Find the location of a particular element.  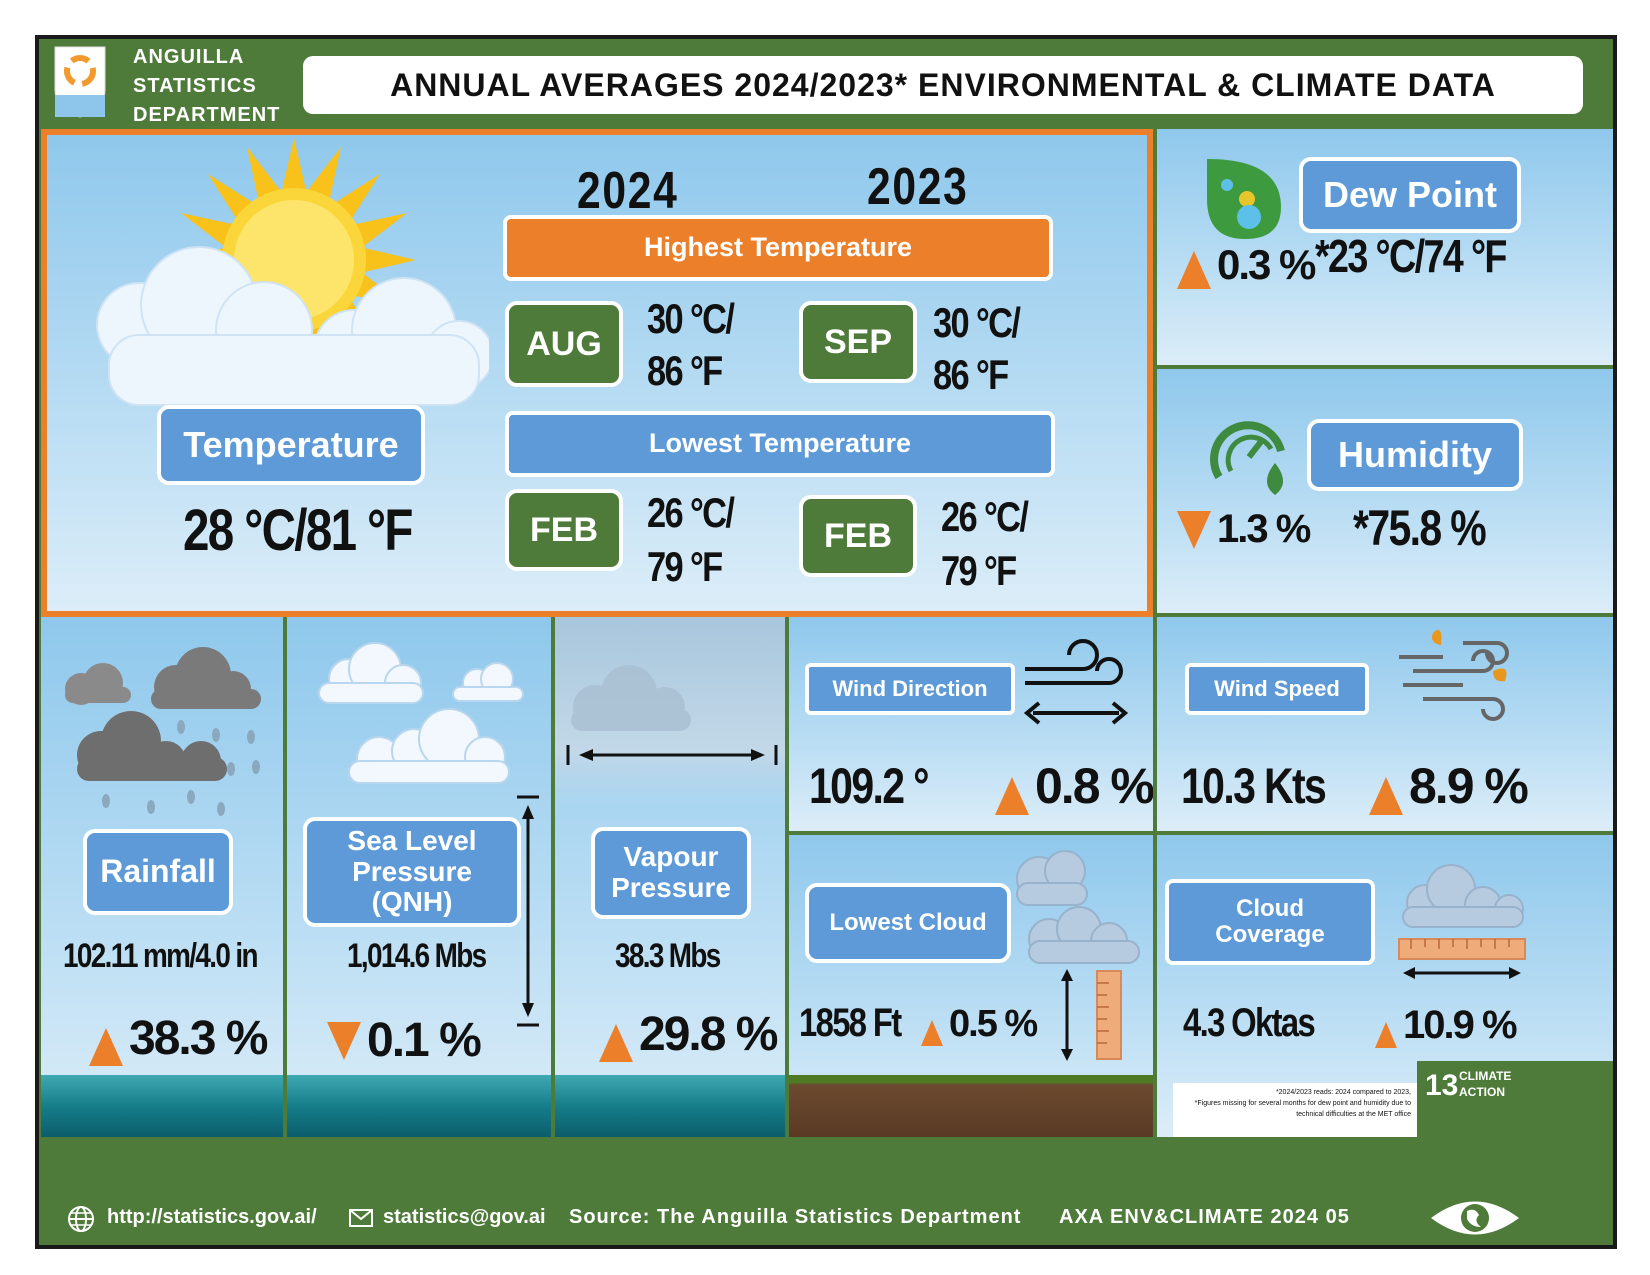

humidity-panel: Humidity 1.3 % *75.8 % is located at coordinates (1385, 491).